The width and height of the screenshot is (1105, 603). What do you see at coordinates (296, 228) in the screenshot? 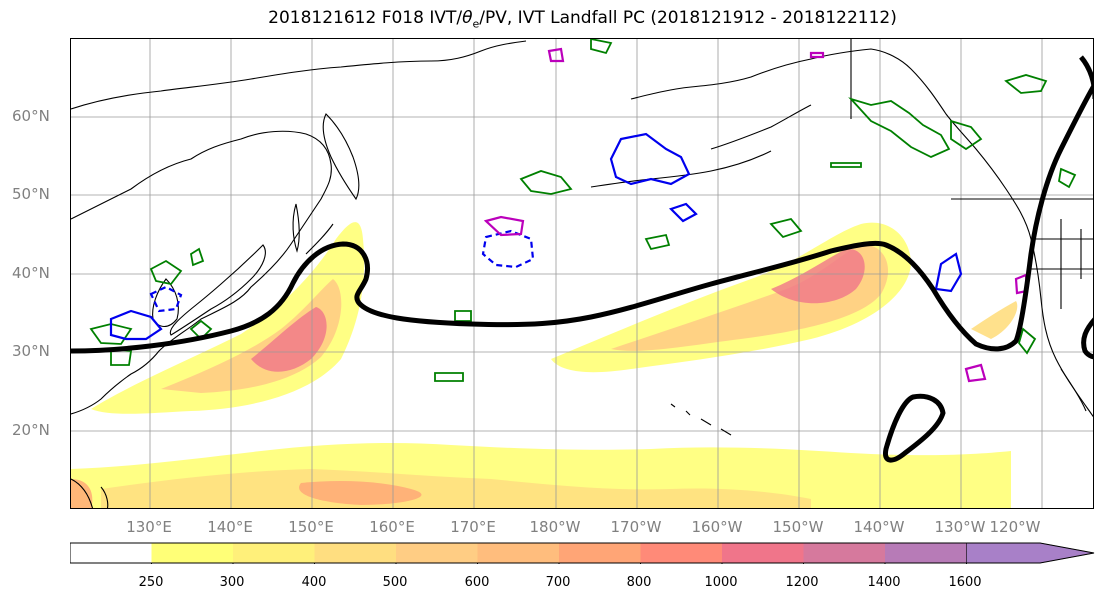
I see `sakhalin` at bounding box center [296, 228].